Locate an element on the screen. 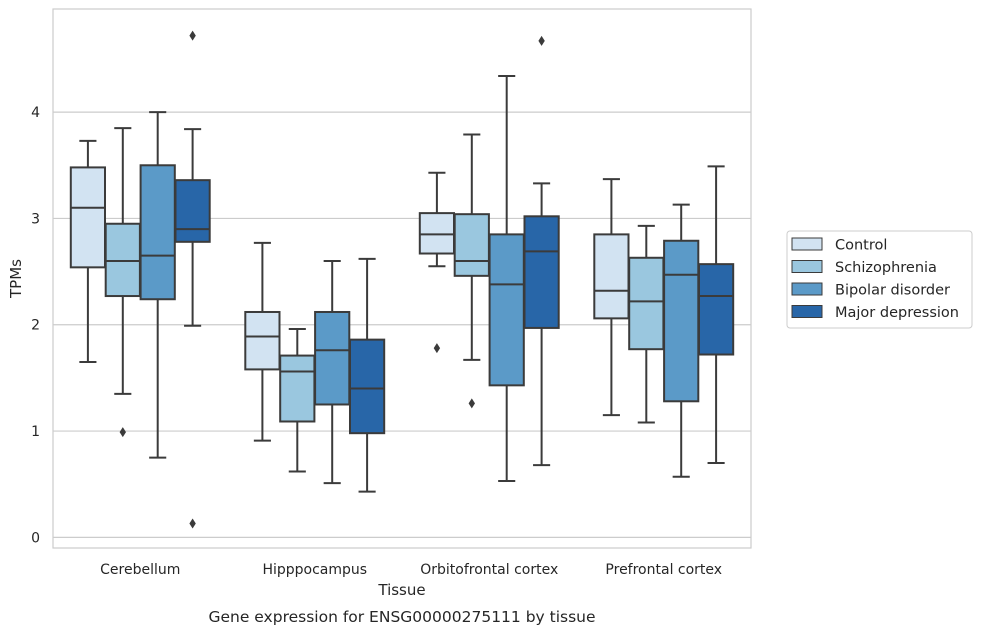 This screenshot has width=983, height=638. legend-item: Bipolar disorder is located at coordinates (870, 290).